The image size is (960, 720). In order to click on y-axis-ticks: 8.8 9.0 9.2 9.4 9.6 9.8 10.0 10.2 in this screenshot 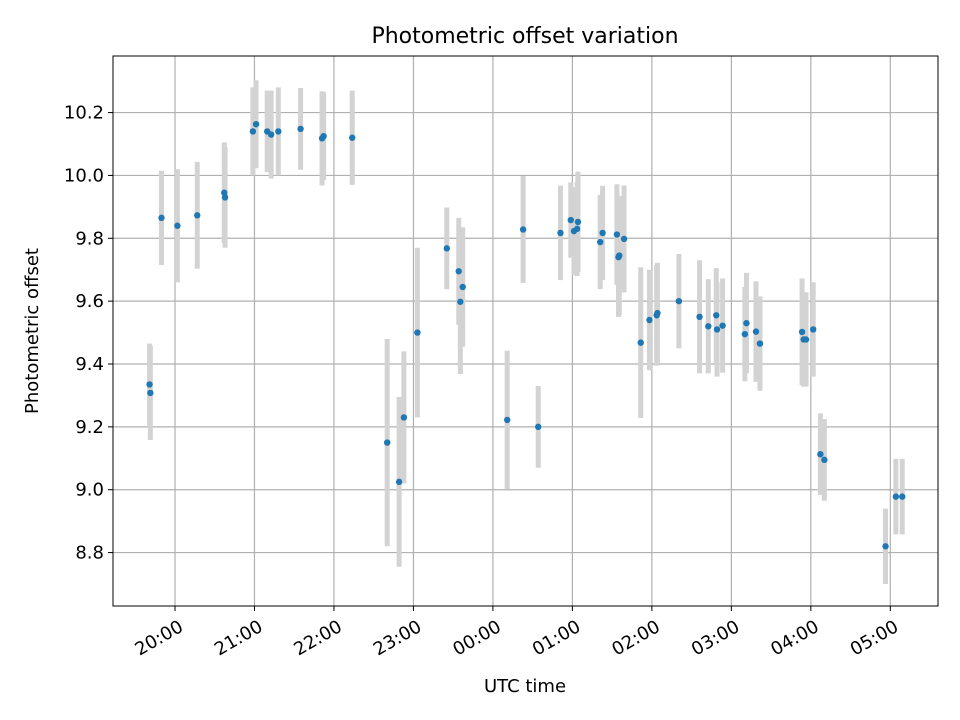, I will do `click(88, 333)`.